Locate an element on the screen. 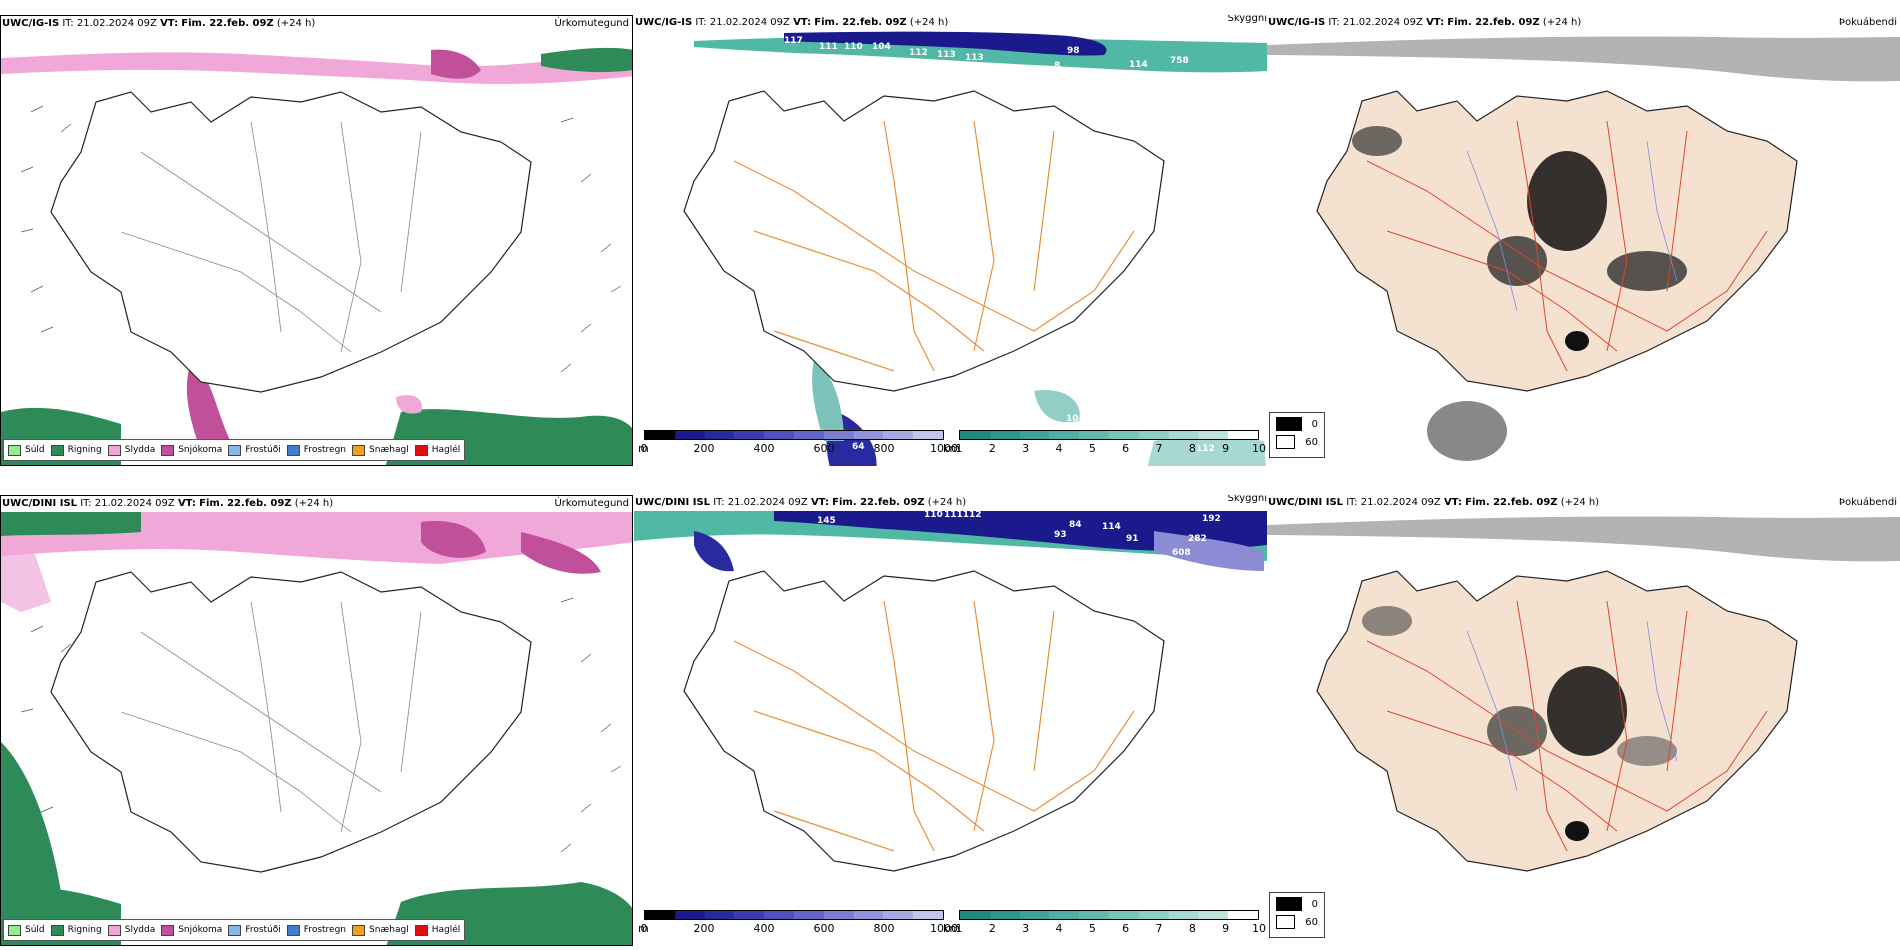 The height and width of the screenshot is (950, 1900). svg-text: 145 is located at coordinates (826, 521).